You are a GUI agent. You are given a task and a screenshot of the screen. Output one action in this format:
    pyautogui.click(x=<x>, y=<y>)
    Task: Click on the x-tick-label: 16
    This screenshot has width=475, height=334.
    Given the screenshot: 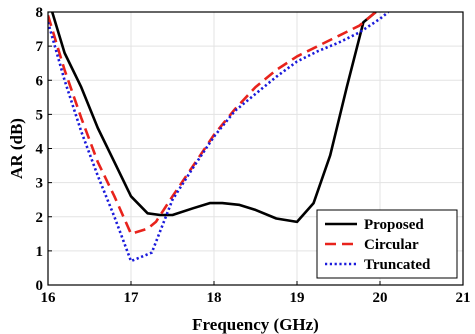 What is the action you would take?
    pyautogui.click(x=49, y=298)
    